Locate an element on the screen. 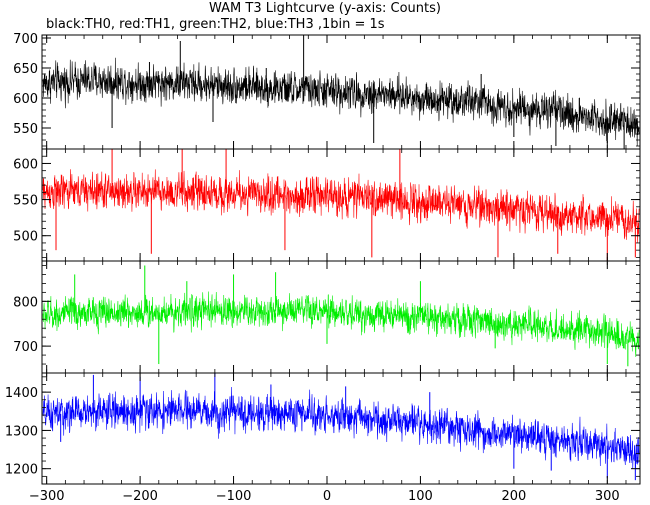 The image size is (650, 505). y-tick-label: 1300 is located at coordinates (21, 431).